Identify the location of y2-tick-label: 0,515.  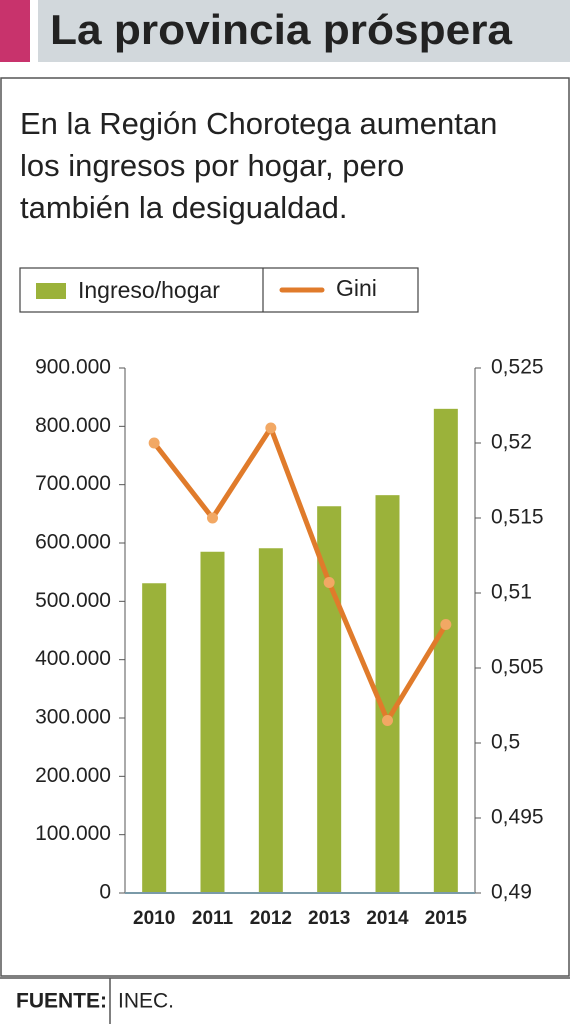
(517, 517).